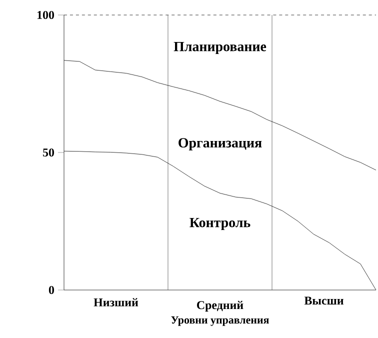 The image size is (378, 338). I want to click on text: Высши, so click(324, 300).